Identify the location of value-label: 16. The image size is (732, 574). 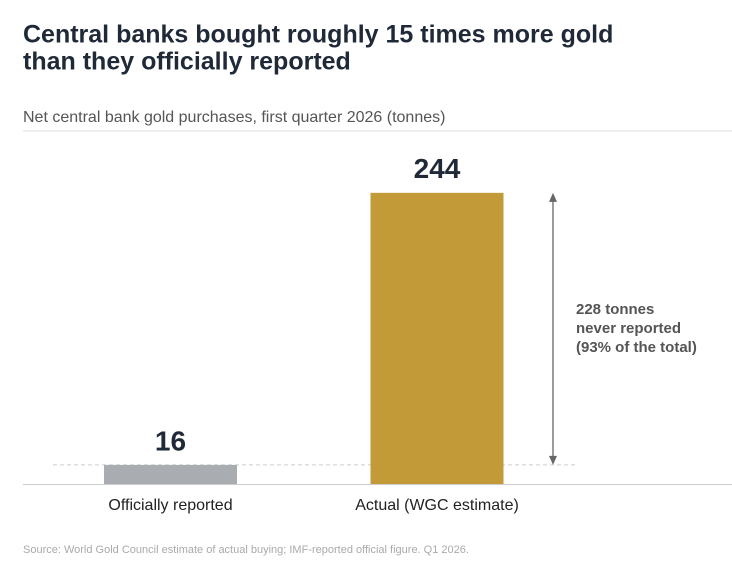
(170, 440).